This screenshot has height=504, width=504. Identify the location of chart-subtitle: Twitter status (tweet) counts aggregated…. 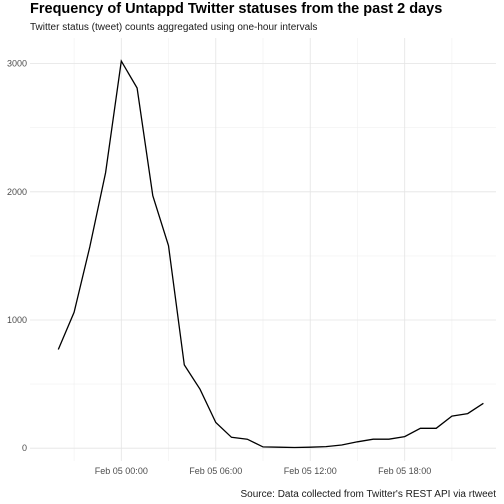
(174, 27).